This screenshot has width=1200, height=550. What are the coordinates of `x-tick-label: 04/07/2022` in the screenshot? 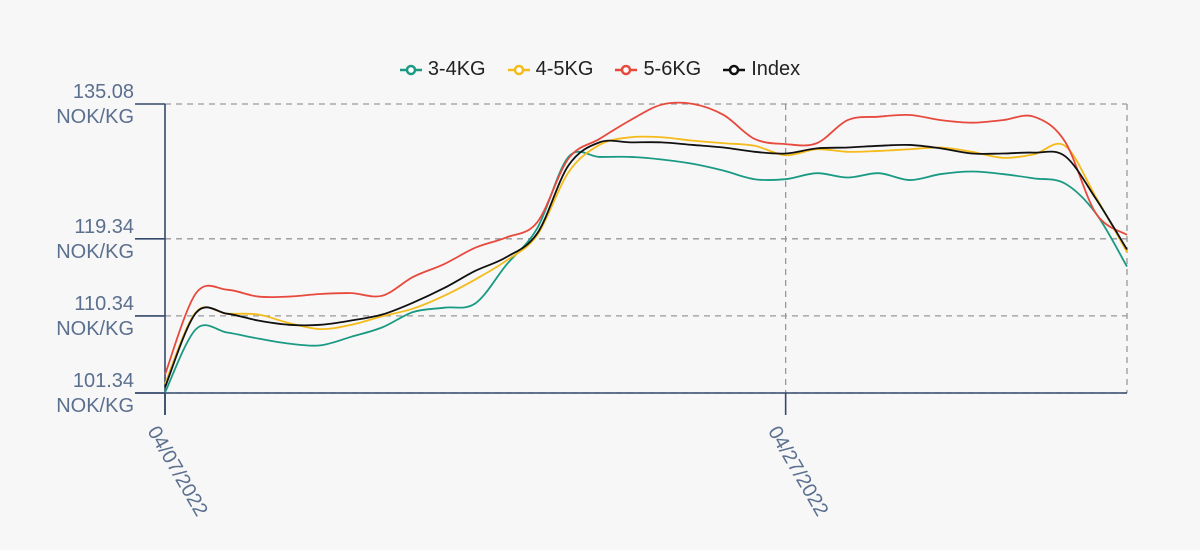 It's located at (177, 472).